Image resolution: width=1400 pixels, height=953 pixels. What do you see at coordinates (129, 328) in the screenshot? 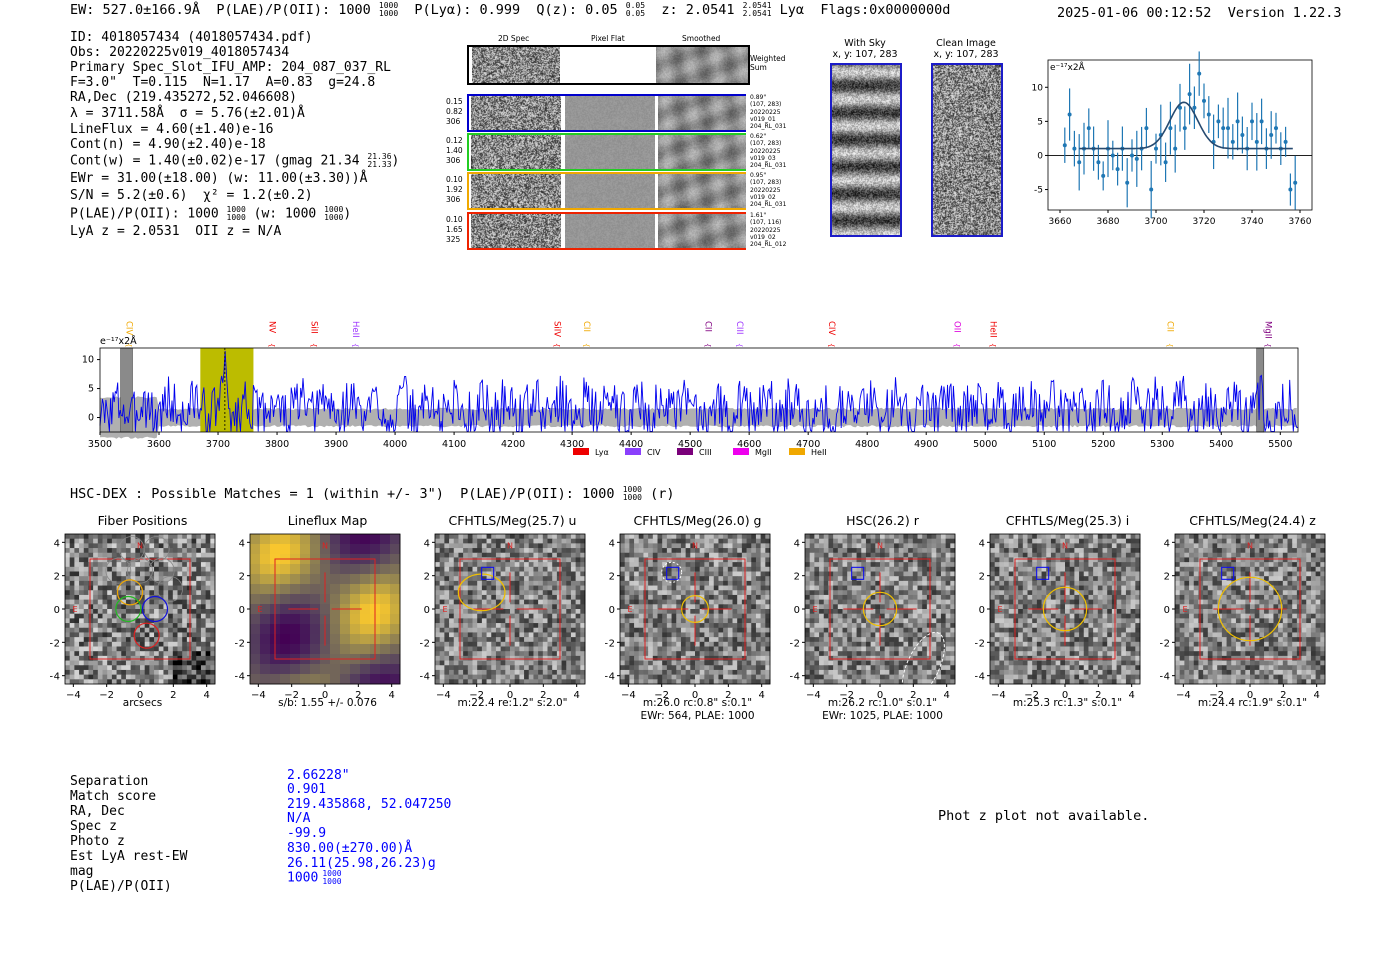
I see `emission-line-label: CIV` at bounding box center [129, 328].